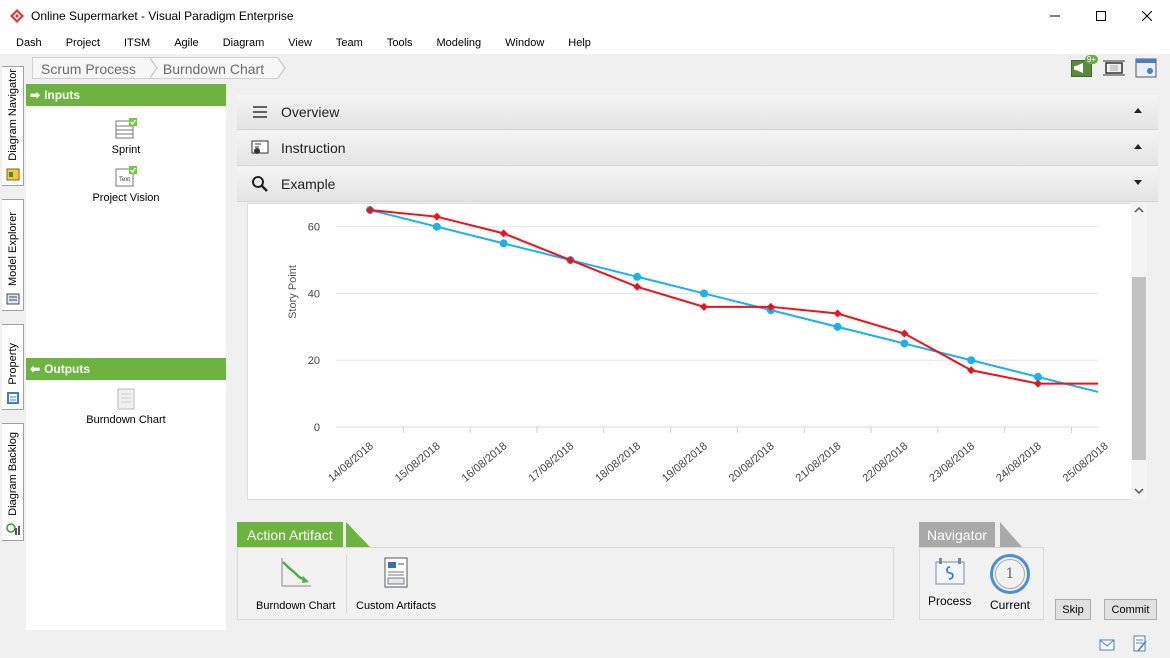 This screenshot has width=1170, height=658. What do you see at coordinates (17, 16) in the screenshot?
I see `app-logo-icon` at bounding box center [17, 16].